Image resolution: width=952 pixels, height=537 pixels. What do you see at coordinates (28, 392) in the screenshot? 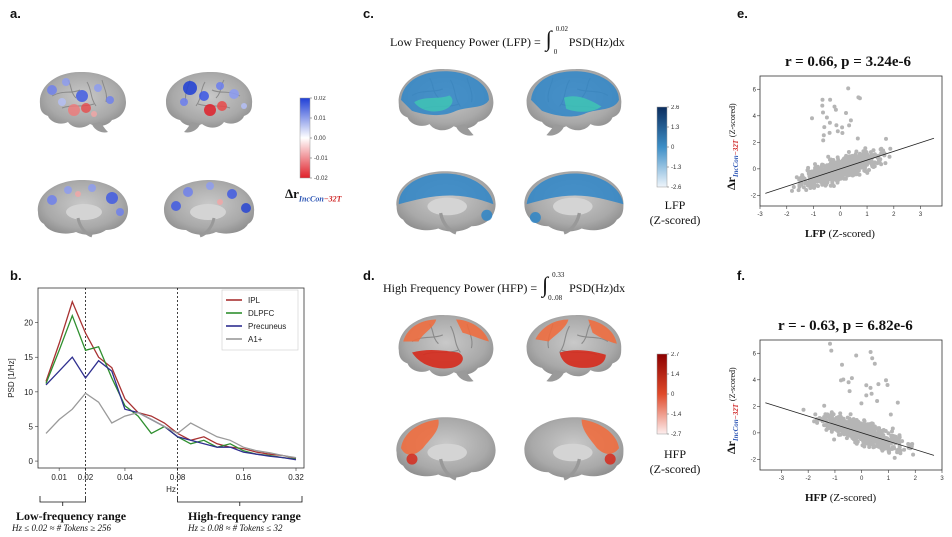
I see `y-tick-label: 10` at bounding box center [28, 392].